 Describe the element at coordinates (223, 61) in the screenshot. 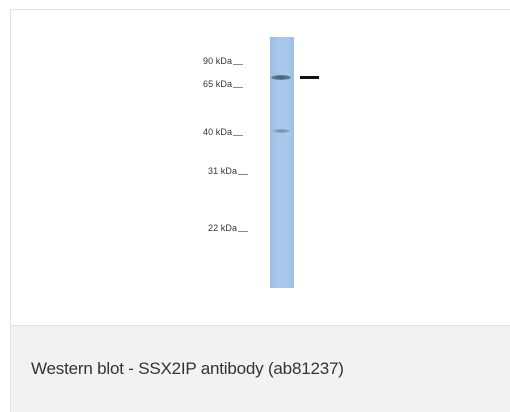

I see `marker-label-90: 90 kDa` at that location.